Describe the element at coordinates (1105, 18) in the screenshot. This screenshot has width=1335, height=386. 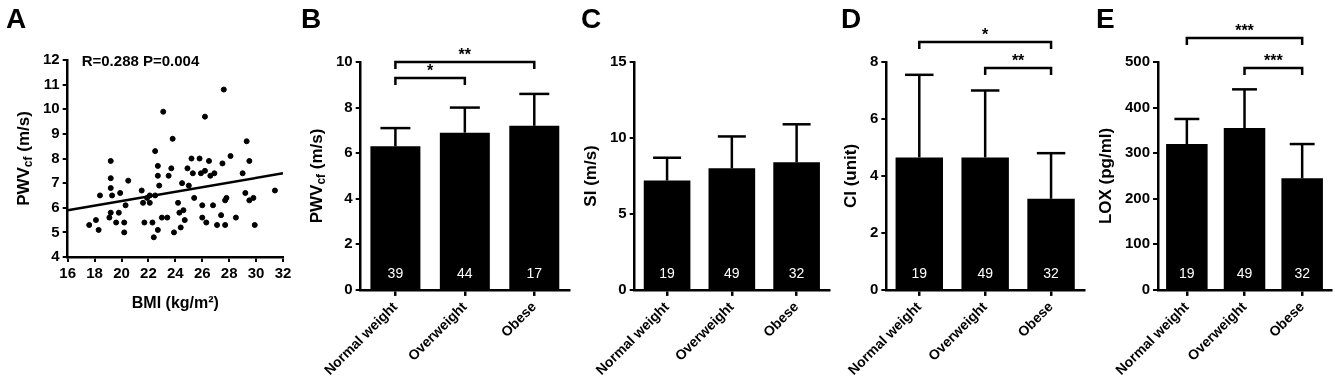
I see `chart-title: E` at that location.